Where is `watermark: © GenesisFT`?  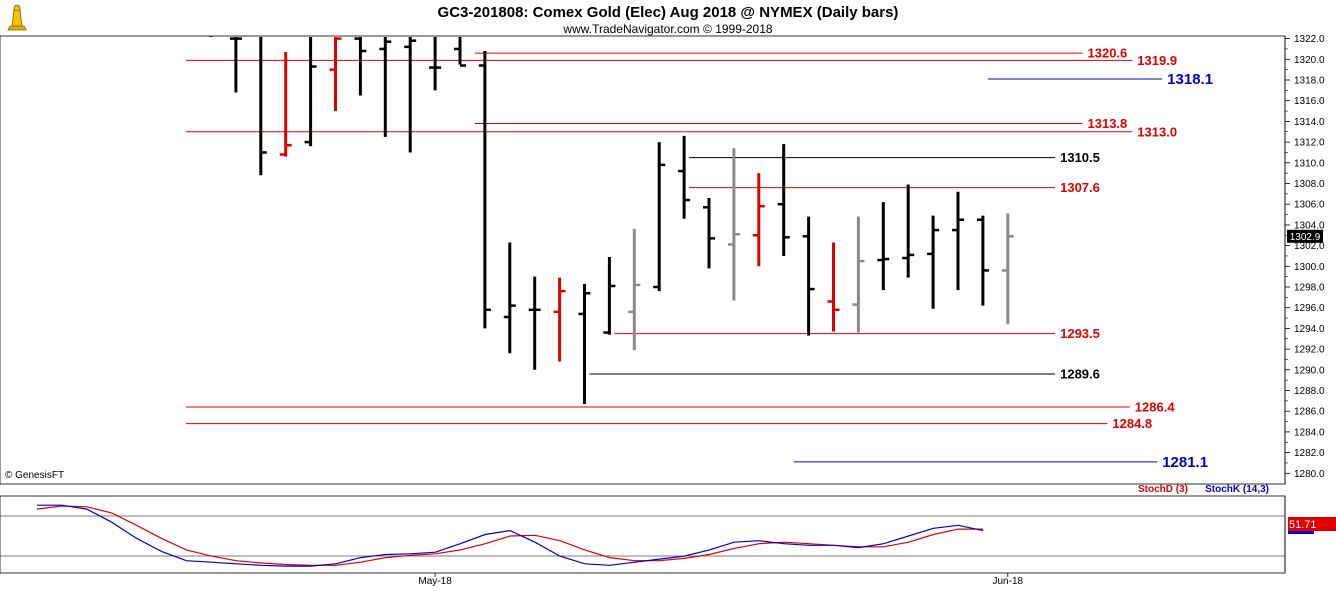 watermark: © GenesisFT is located at coordinates (34, 475).